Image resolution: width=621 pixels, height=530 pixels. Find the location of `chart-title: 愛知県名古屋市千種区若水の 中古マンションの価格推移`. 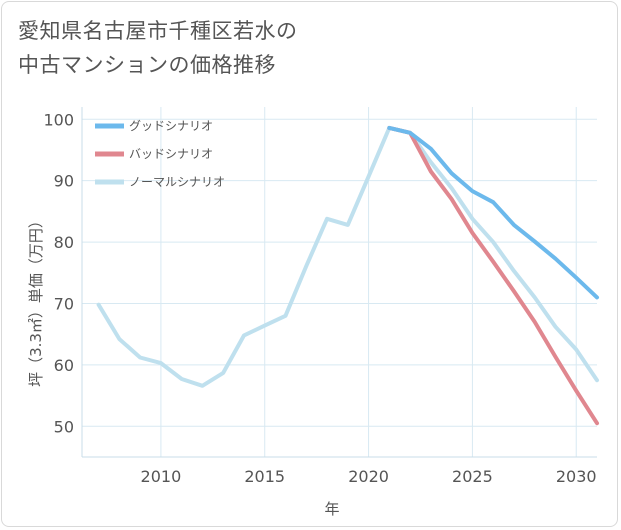

chart-title: 愛知県名古屋市千種区若水の 中古マンションの価格推移 is located at coordinates (298, 48).